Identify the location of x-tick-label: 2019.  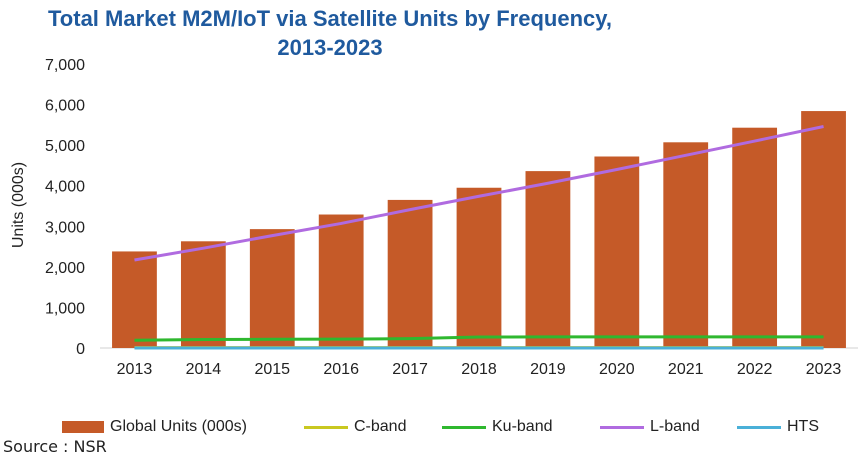
(548, 369).